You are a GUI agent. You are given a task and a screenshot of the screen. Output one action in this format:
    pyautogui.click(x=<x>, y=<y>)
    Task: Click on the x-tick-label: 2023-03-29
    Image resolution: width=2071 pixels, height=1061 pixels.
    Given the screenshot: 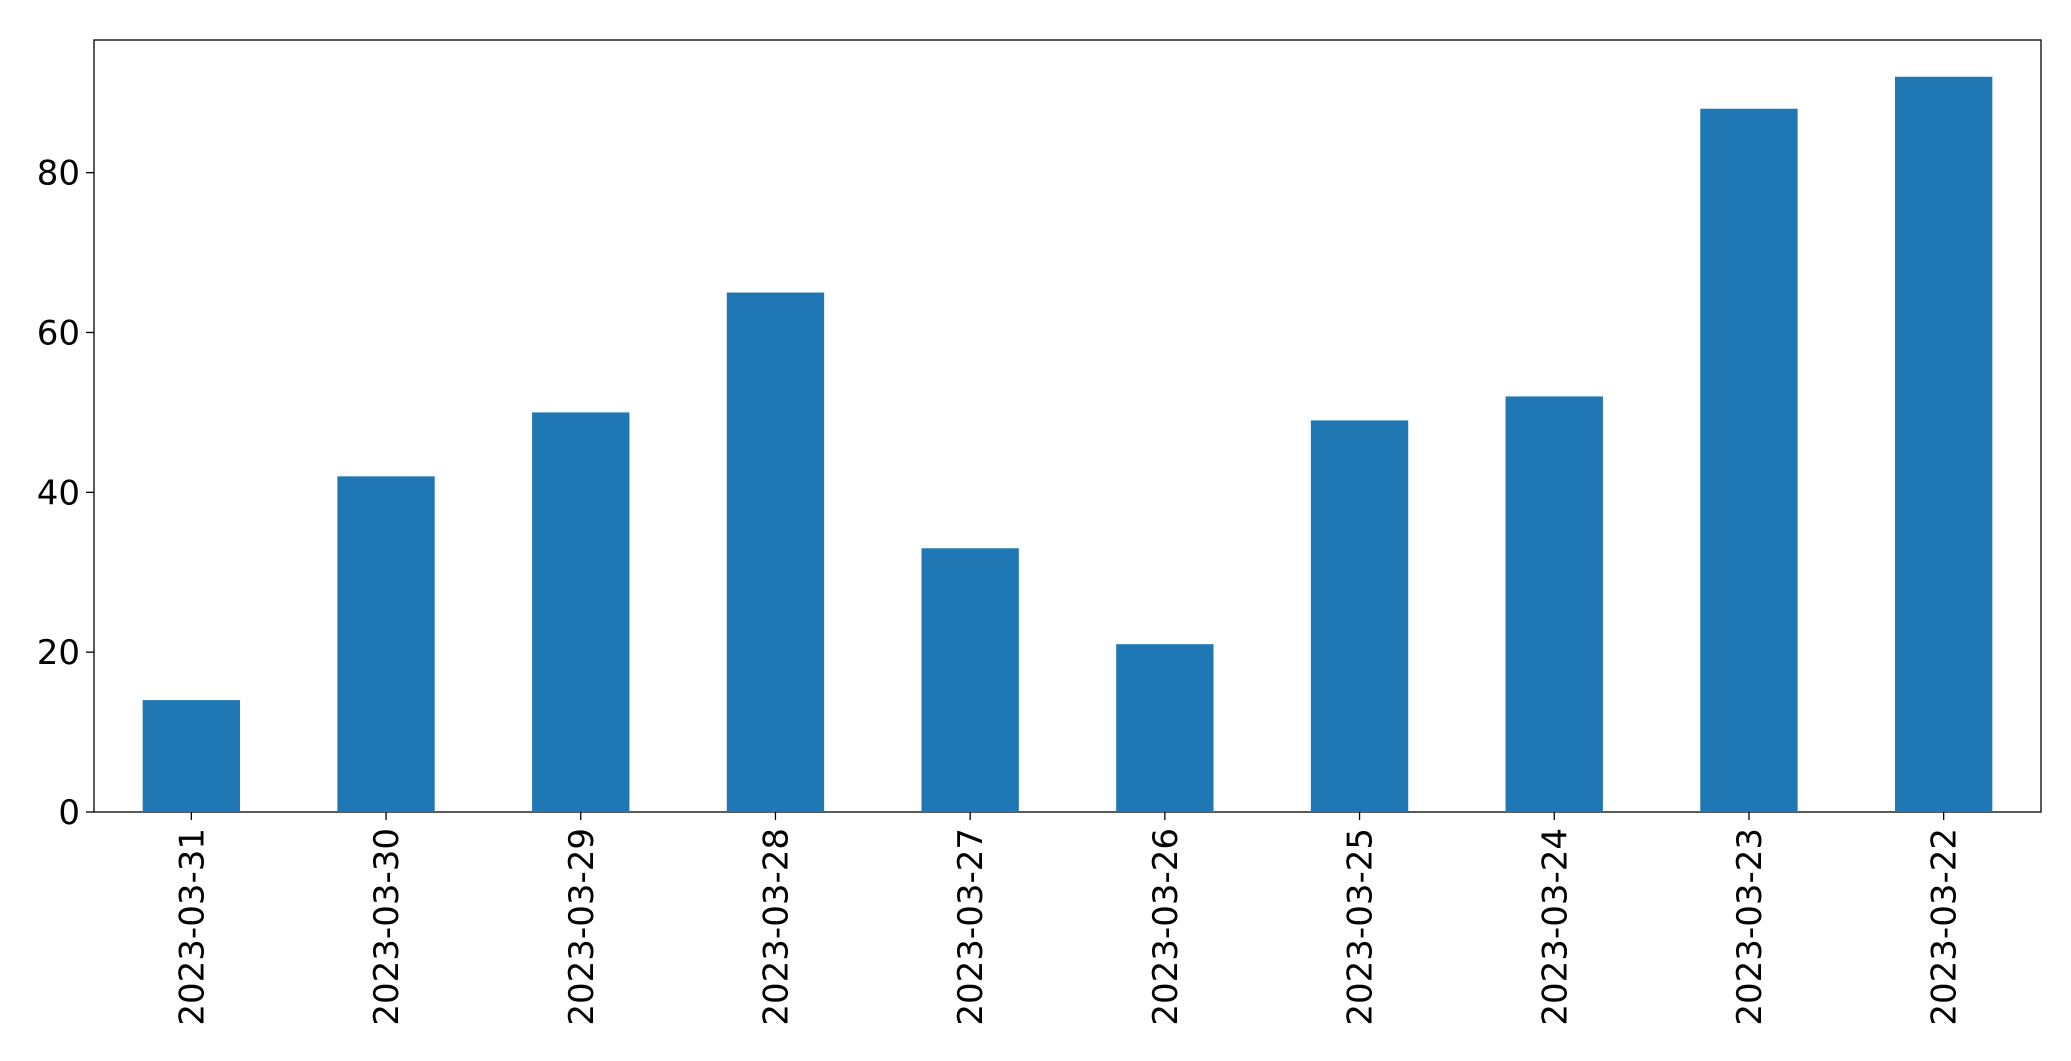 What is the action you would take?
    pyautogui.click(x=582, y=927)
    